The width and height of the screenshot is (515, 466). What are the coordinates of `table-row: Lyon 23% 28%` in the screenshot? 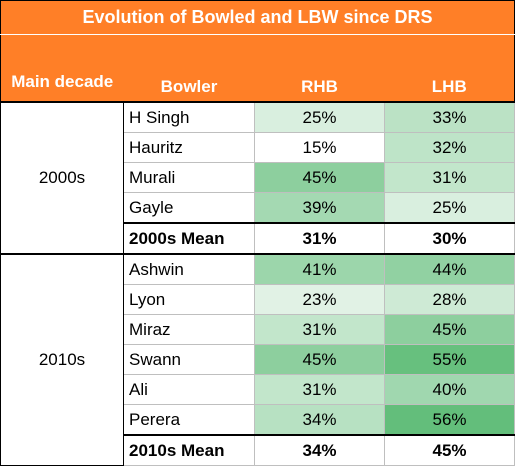 It's located at (258, 299).